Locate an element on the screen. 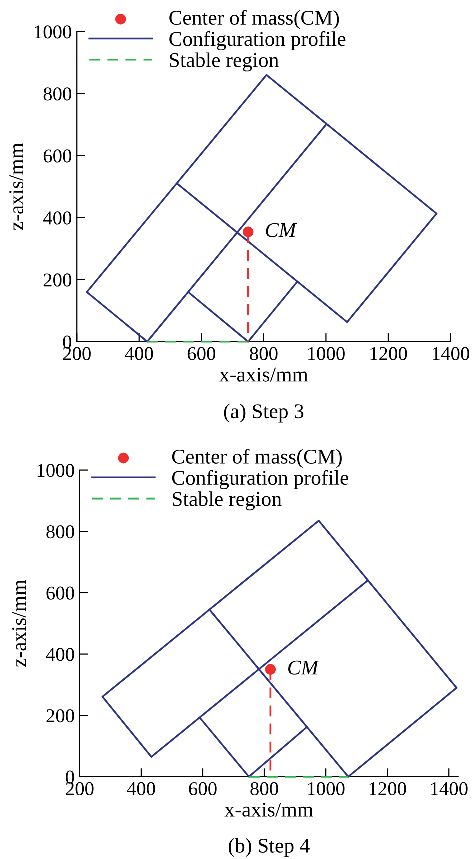  text: (a) Step 3 is located at coordinates (264, 413).